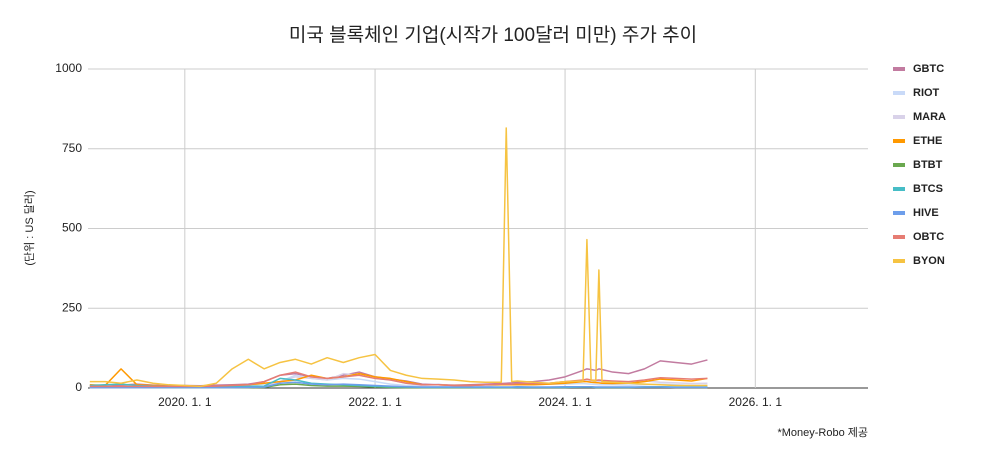 The width and height of the screenshot is (986, 464). Describe the element at coordinates (927, 141) in the screenshot. I see `legend-label: ETHE` at that location.